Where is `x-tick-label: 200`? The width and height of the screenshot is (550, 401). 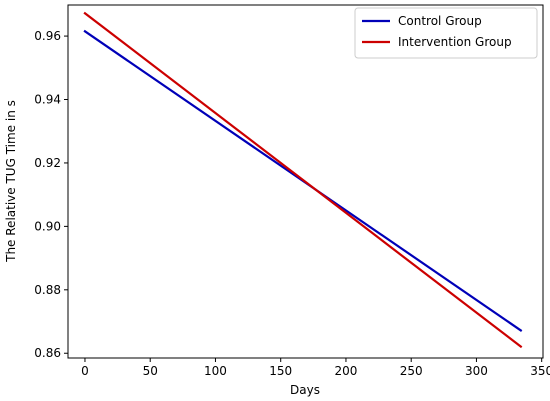 x-tick-label: 200 is located at coordinates (346, 371).